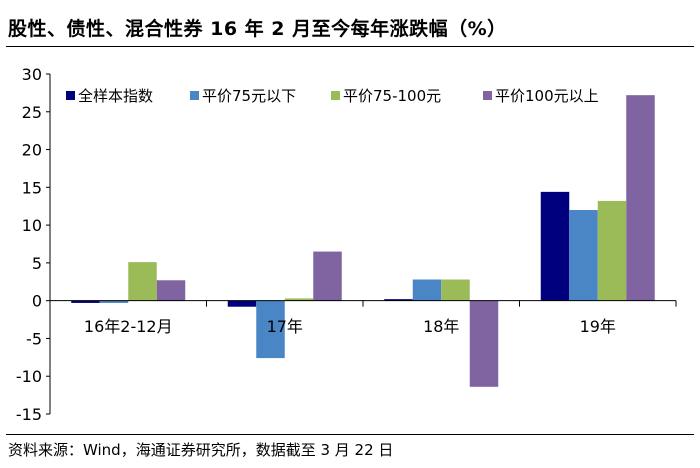  Describe the element at coordinates (32, 187) in the screenshot. I see `y-tick-label: 15` at that location.